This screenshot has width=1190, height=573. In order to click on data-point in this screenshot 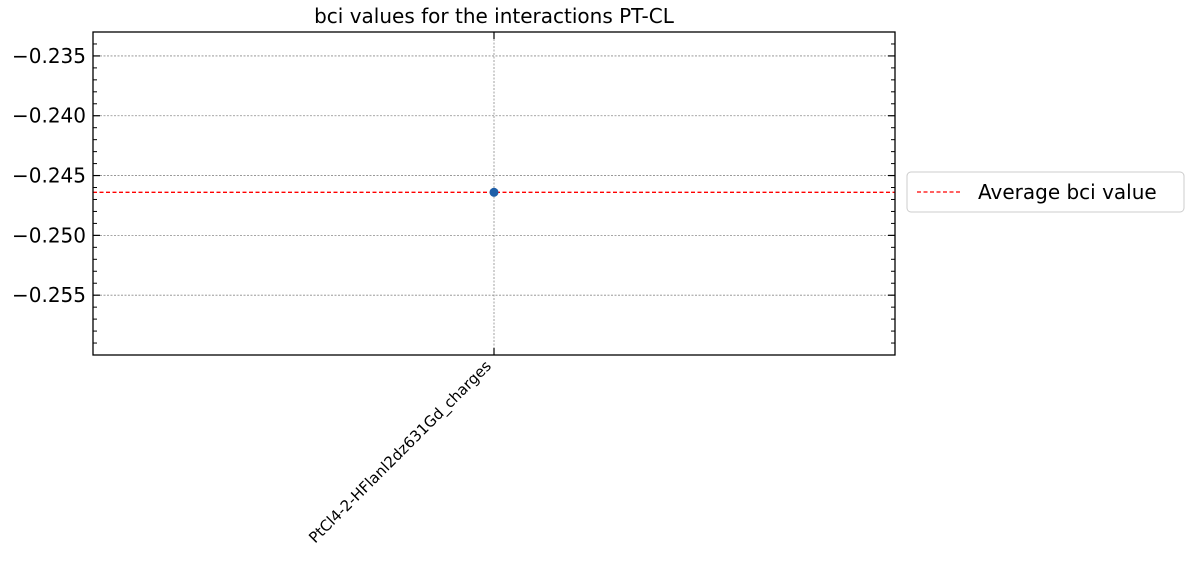, I will do `click(494, 192)`.